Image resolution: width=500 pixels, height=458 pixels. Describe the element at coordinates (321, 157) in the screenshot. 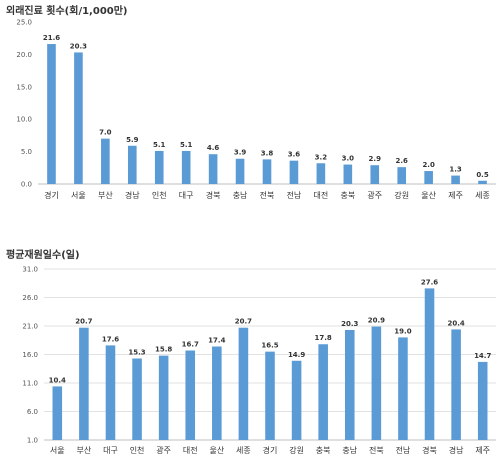

I see `bar-value-label: 3.2` at that location.